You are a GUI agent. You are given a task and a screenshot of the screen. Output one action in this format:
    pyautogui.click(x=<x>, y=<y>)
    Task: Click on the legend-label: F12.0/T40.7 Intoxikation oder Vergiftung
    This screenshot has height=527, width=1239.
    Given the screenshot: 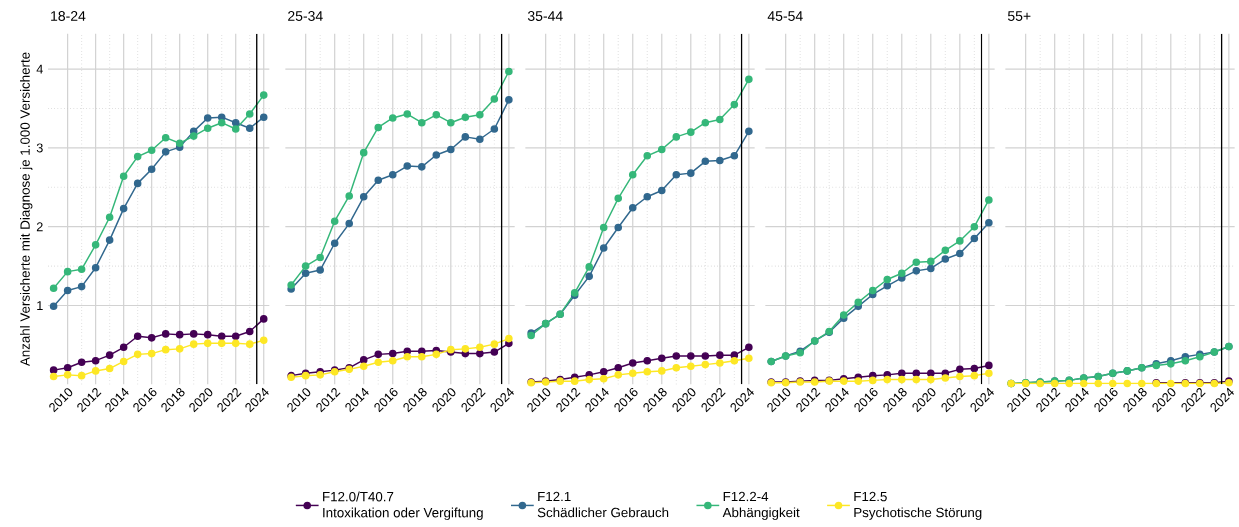 What is the action you would take?
    pyautogui.click(x=403, y=506)
    